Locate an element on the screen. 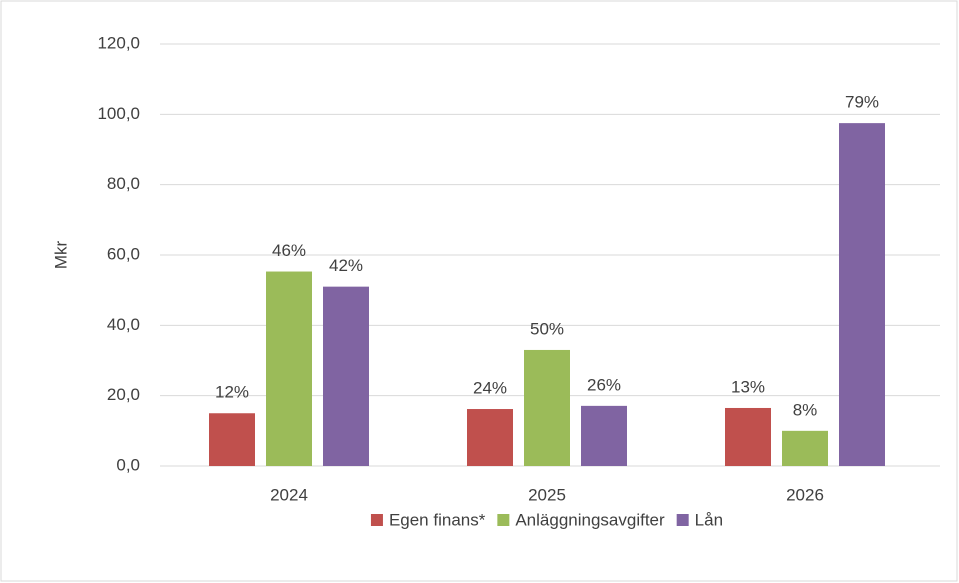  data-label: 8% is located at coordinates (805, 409).